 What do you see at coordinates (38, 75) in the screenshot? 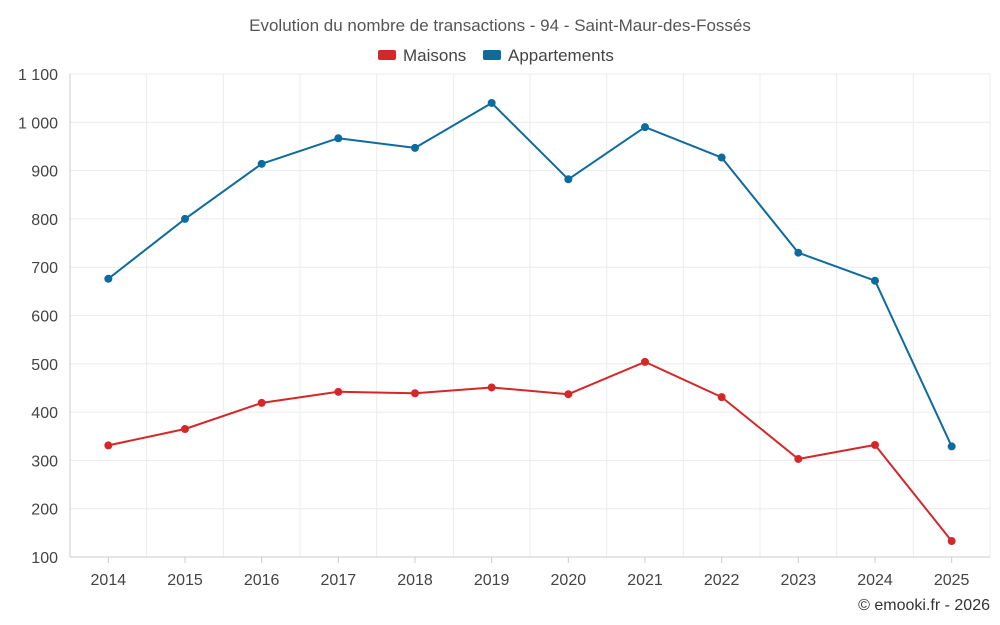
I see `y-tick-label: 1 100` at bounding box center [38, 75].